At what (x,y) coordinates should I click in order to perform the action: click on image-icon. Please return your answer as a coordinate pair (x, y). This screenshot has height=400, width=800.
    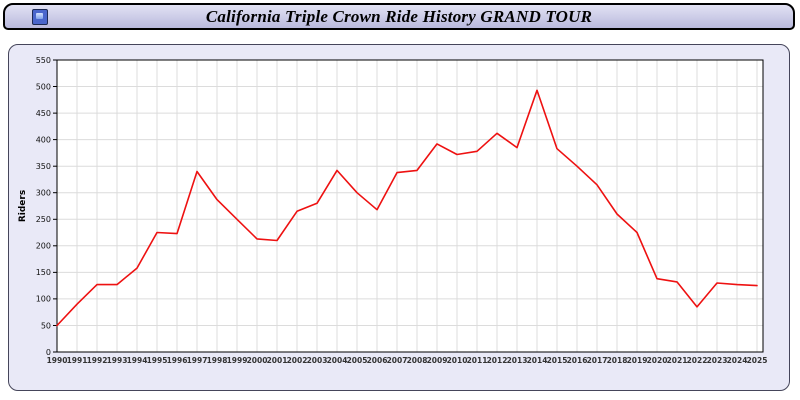
    Looking at the image, I should click on (40, 17).